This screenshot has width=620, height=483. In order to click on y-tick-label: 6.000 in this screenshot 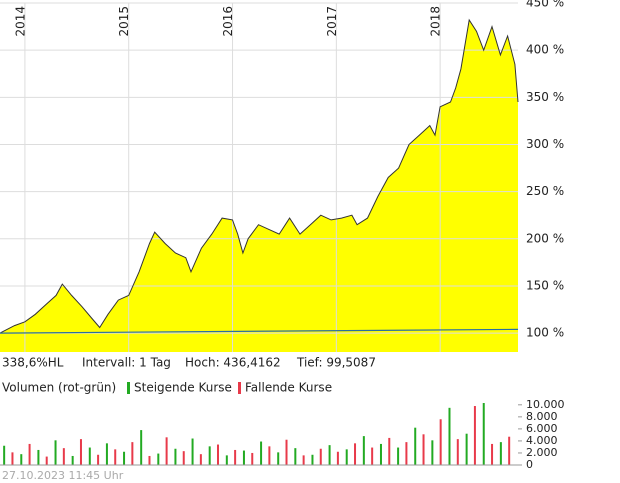, I will do `click(542, 428)`.